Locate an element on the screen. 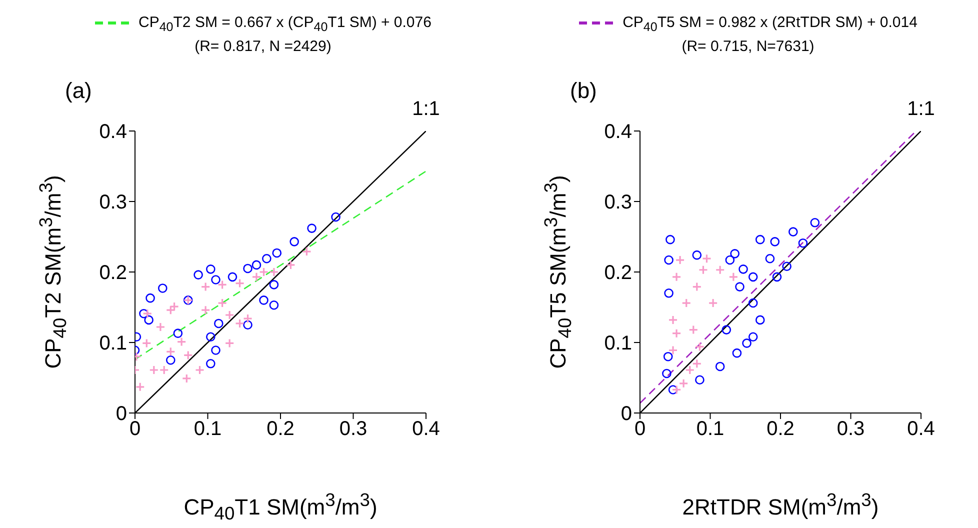  x-axis-title: 2RtTDR SM(m$^{3}$/m$^{3}$) is located at coordinates (780, 504).